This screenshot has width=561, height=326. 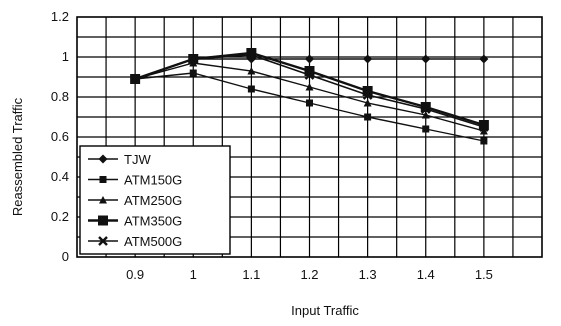 I want to click on y-tick-label: 0.8, so click(x=60, y=96).